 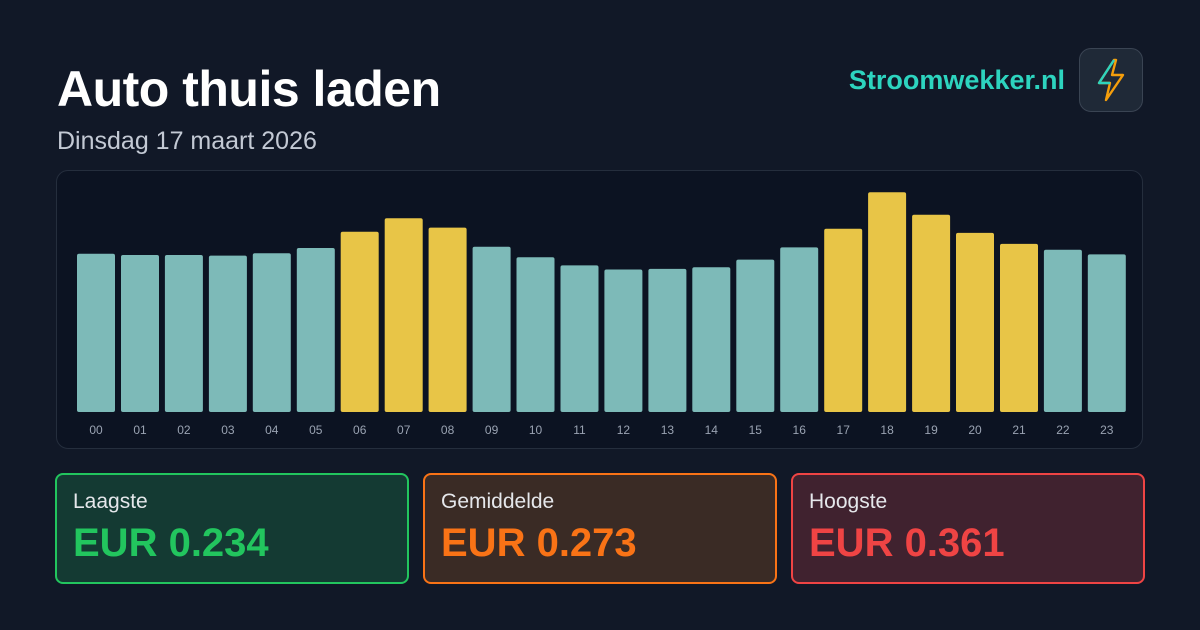 What do you see at coordinates (844, 430) in the screenshot?
I see `x-tick-label: 17` at bounding box center [844, 430].